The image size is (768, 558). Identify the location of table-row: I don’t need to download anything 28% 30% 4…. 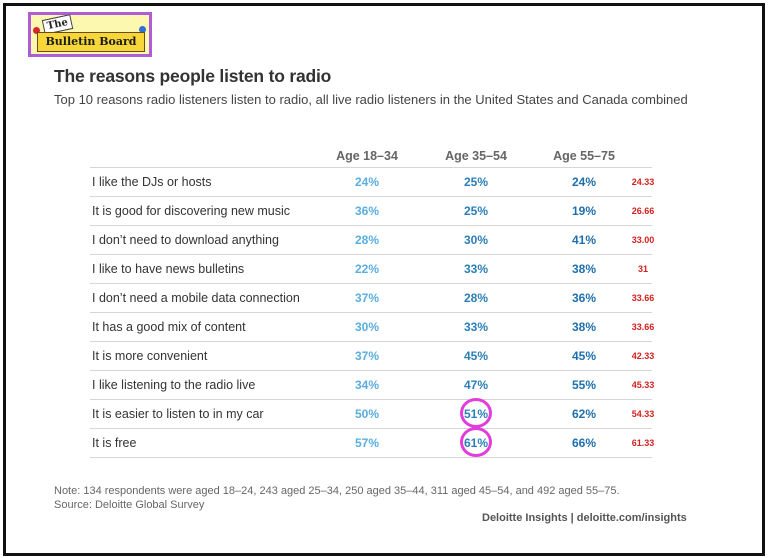
(372, 240).